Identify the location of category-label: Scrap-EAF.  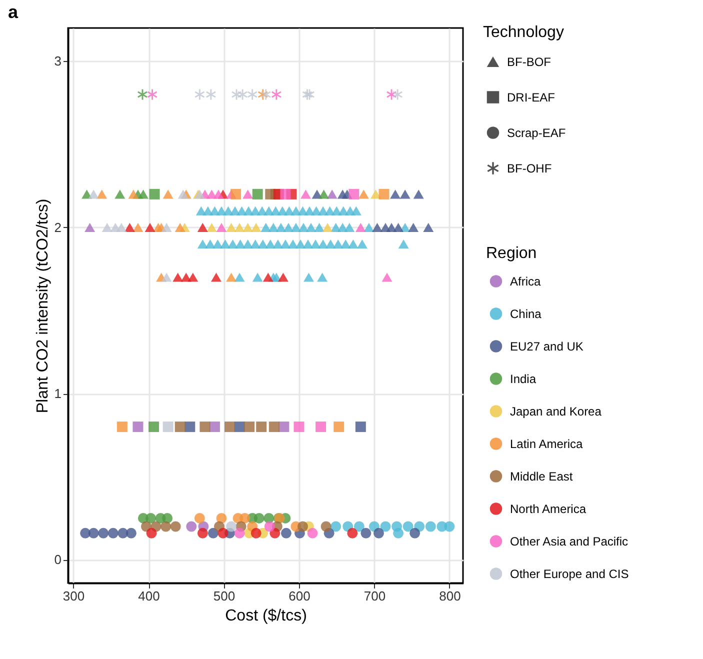
(536, 133).